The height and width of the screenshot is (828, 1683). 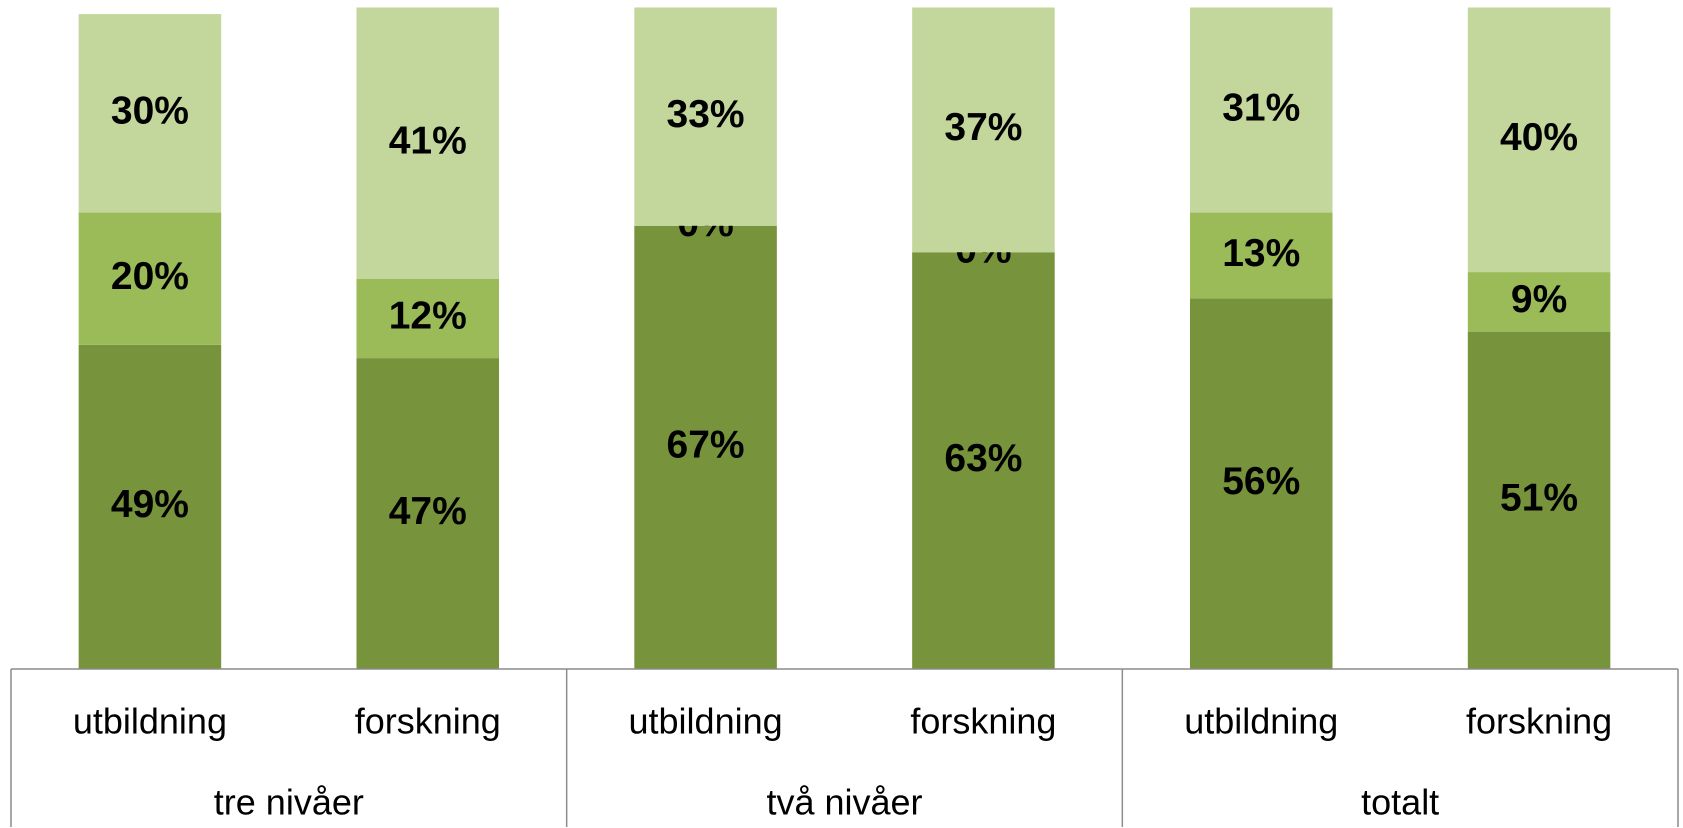 What do you see at coordinates (1400, 802) in the screenshot?
I see `group-label: totalt` at bounding box center [1400, 802].